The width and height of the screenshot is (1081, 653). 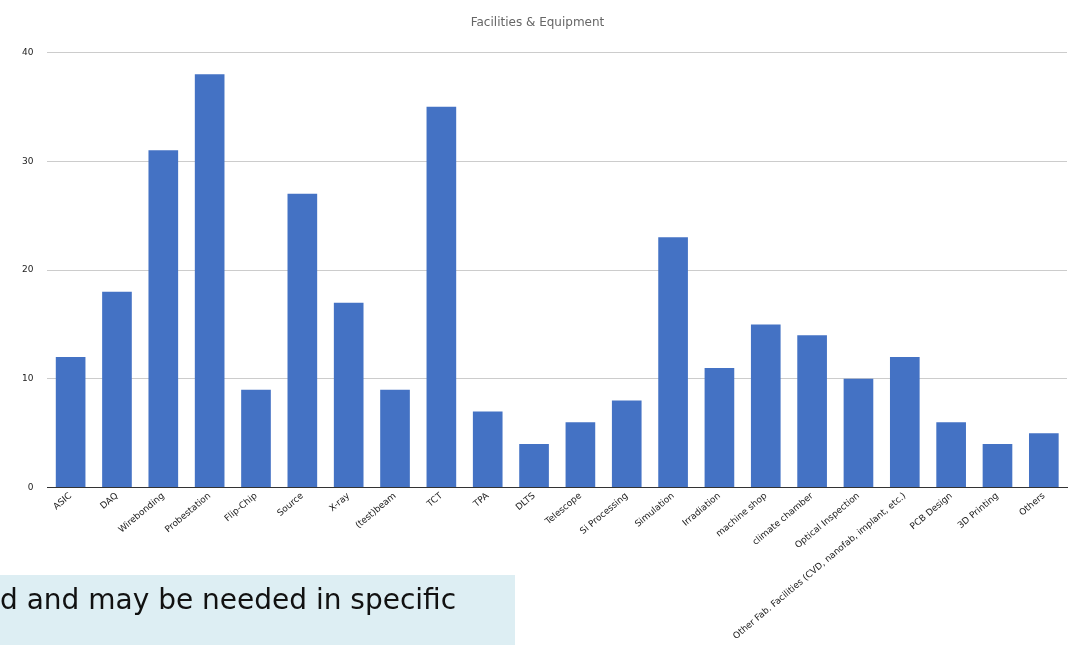 What do you see at coordinates (481, 499) in the screenshot?
I see `x-tick-label: TPA` at bounding box center [481, 499].